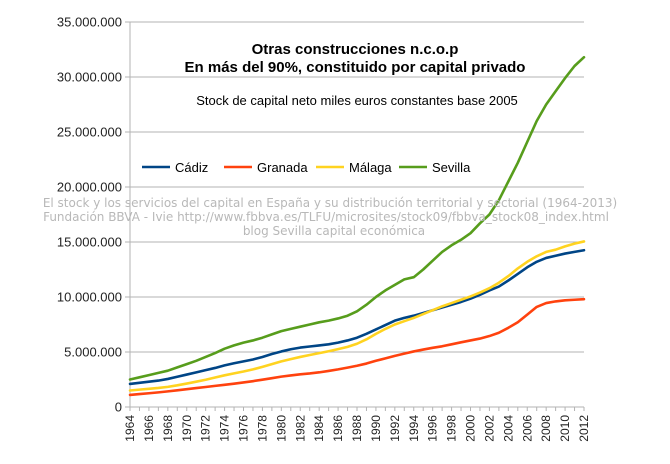  Describe the element at coordinates (395, 428) in the screenshot. I see `x-tick-label: 1992` at that location.